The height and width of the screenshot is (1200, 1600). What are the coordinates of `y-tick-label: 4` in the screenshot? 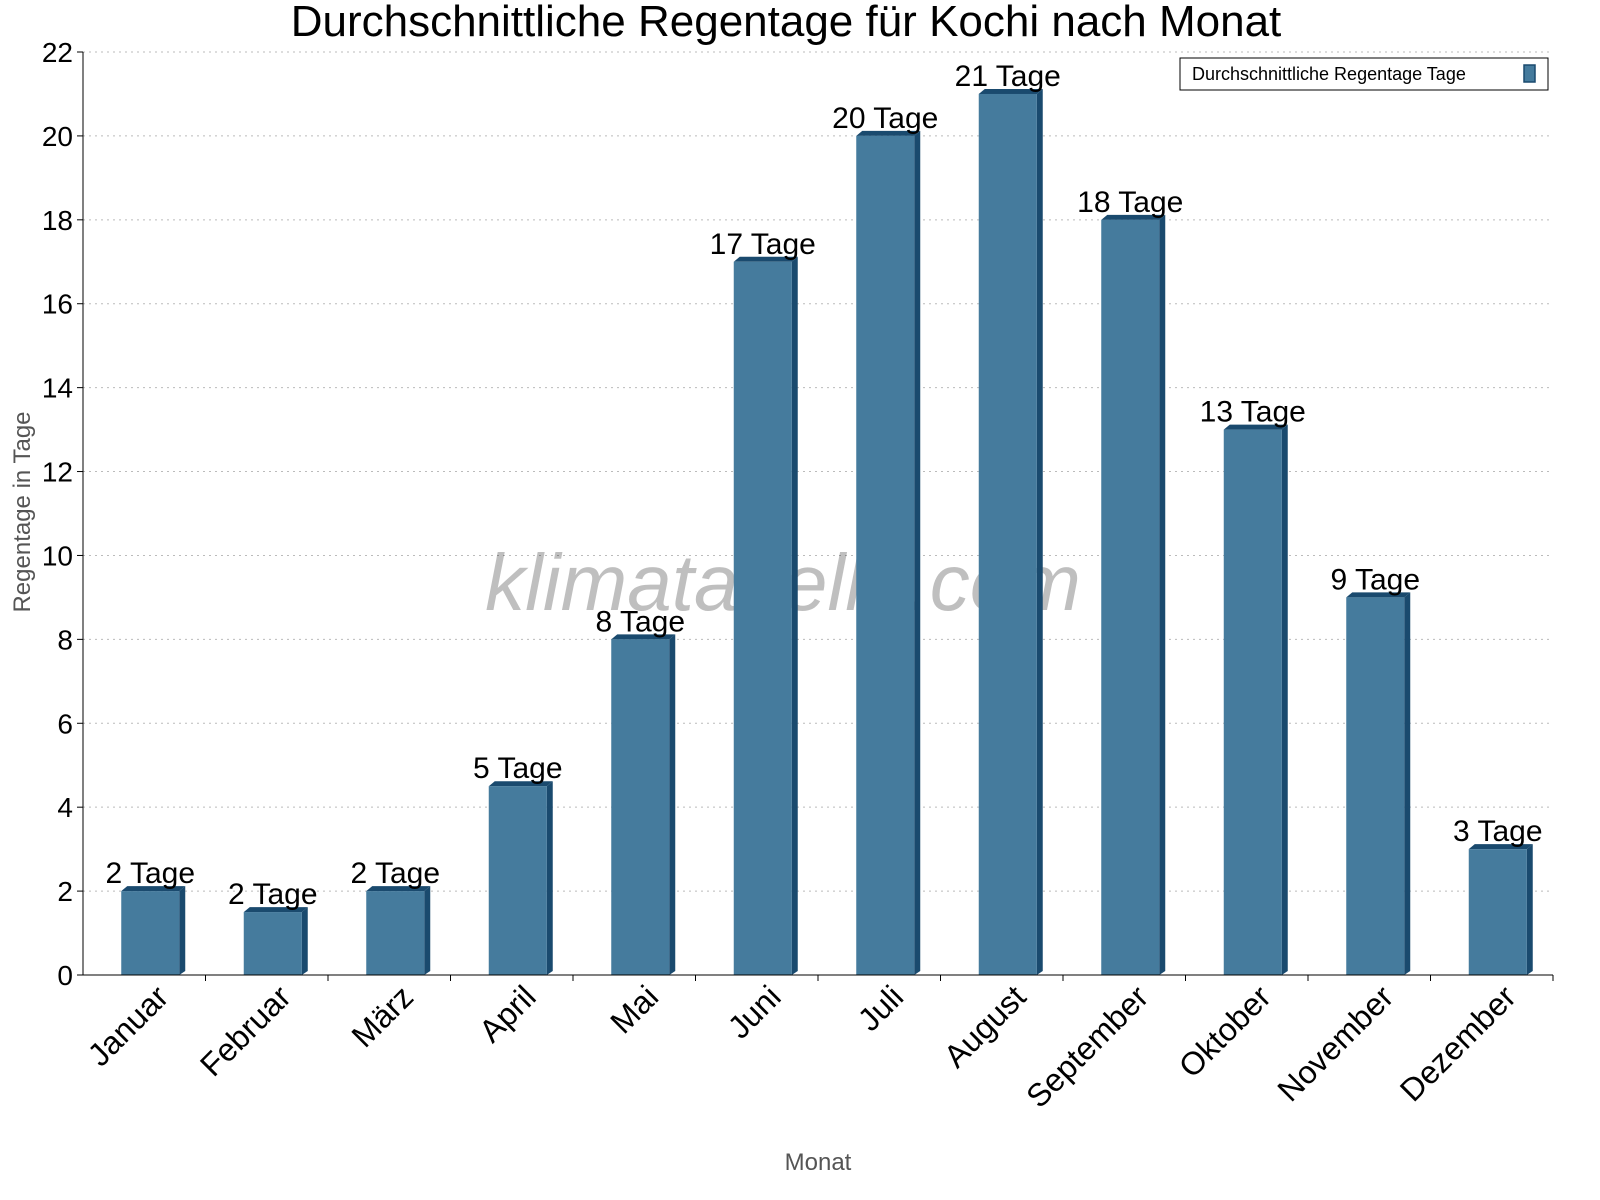 It's located at (65, 807).